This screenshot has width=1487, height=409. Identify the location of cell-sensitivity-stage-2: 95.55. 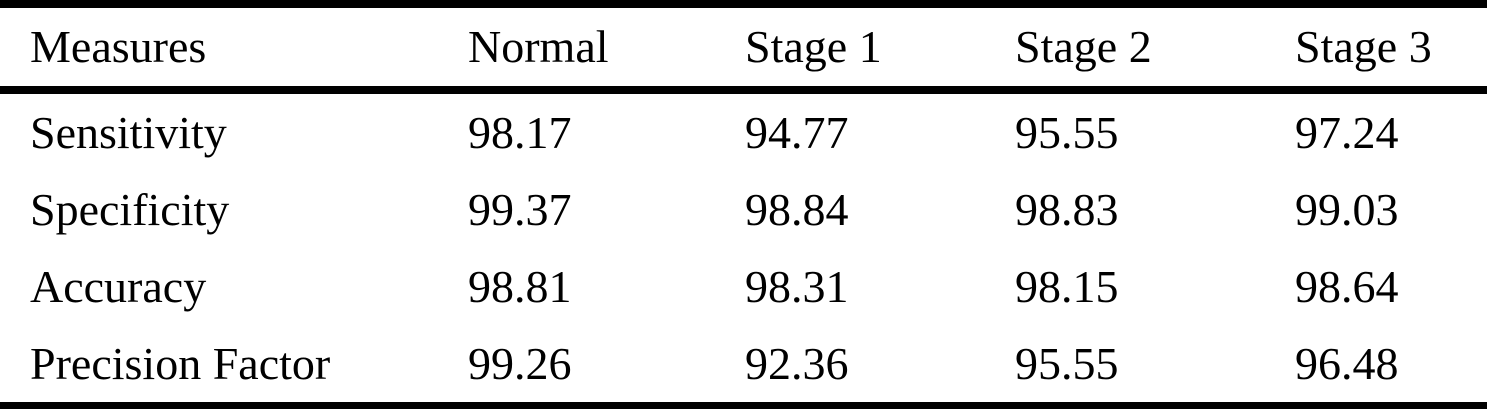
(1067, 132).